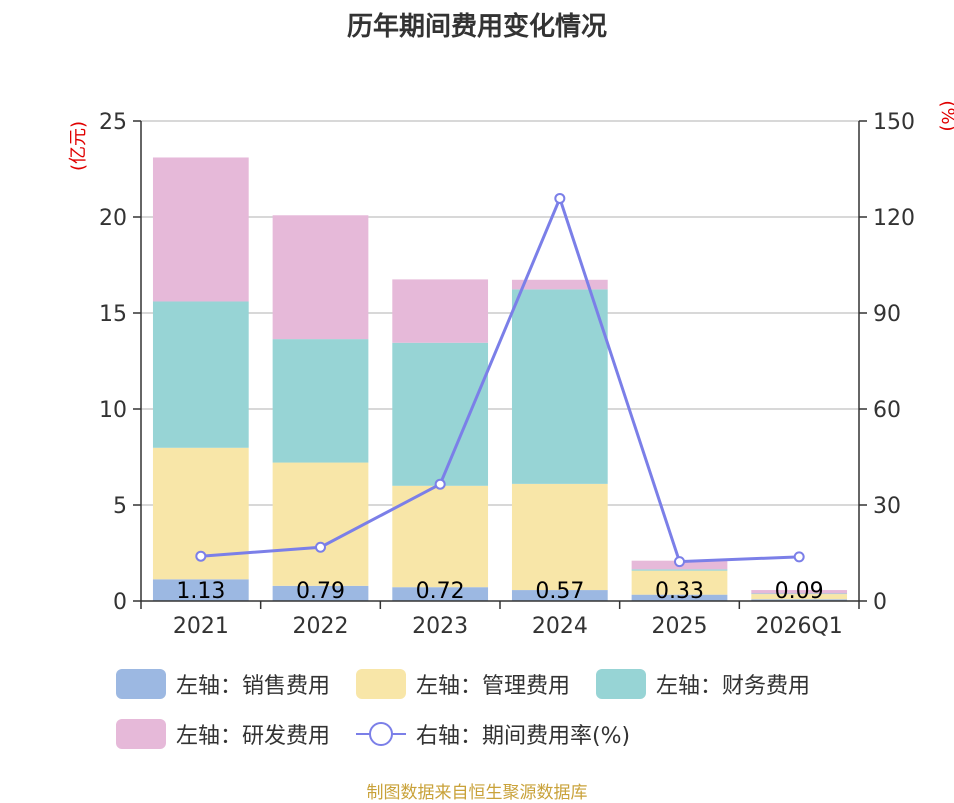 The image size is (954, 803). What do you see at coordinates (381, 684) in the screenshot?
I see `legend-swatch-admin` at bounding box center [381, 684].